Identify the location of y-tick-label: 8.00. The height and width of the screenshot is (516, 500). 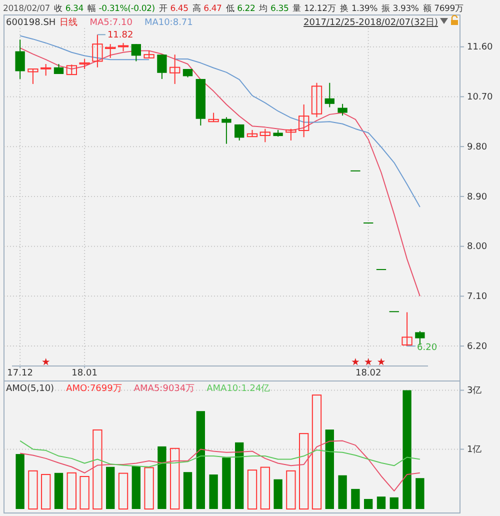
(477, 247).